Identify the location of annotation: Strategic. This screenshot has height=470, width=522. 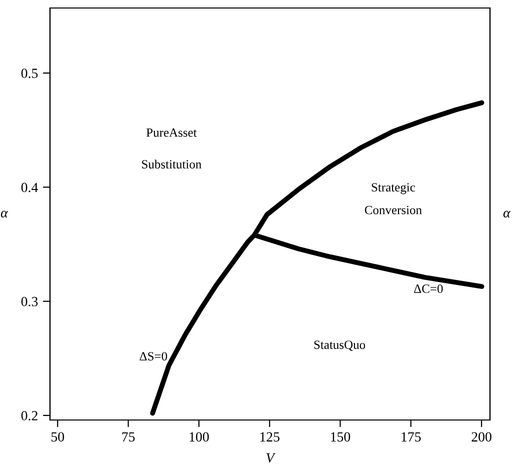
(394, 188).